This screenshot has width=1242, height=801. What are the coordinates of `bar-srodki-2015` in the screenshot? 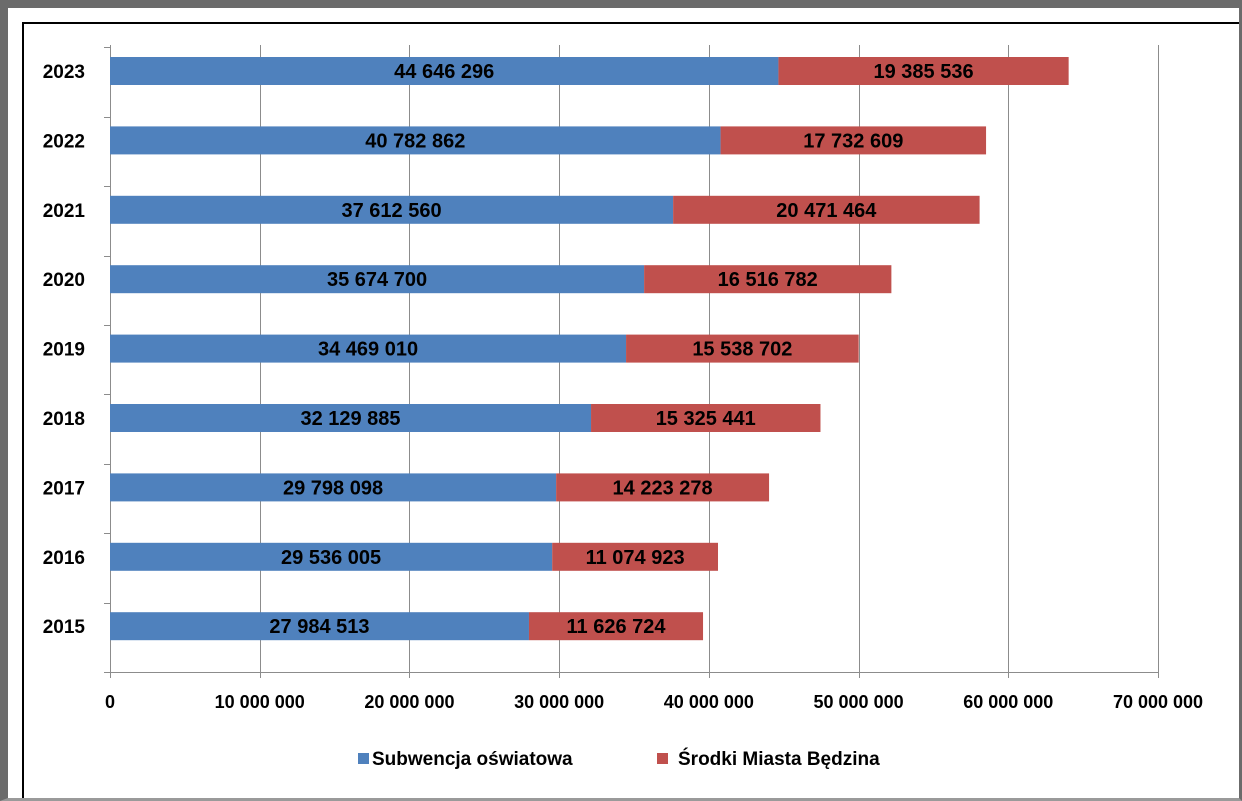 It's located at (616, 626).